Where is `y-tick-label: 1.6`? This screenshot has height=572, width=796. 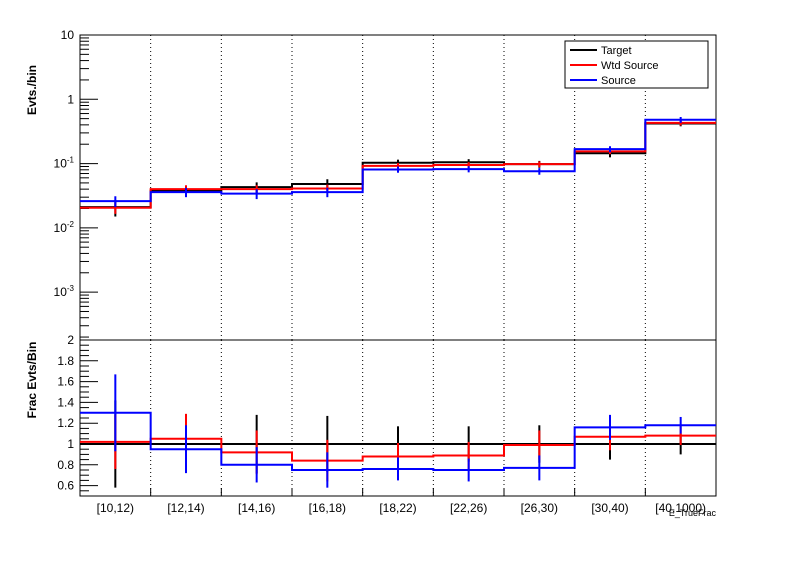 y-tick-label: 1.6 is located at coordinates (65, 382).